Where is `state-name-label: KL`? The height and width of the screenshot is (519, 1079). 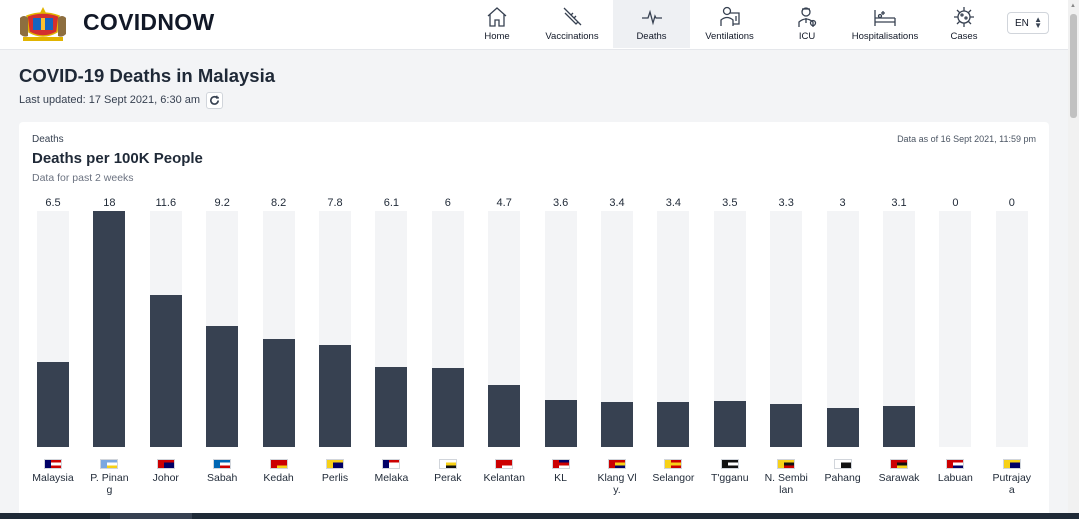
state-name-label: KL is located at coordinates (561, 478).